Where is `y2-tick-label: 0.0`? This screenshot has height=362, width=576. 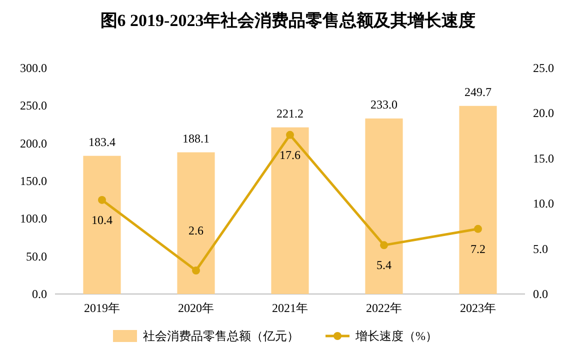 y2-tick-label: 0.0 is located at coordinates (540, 294).